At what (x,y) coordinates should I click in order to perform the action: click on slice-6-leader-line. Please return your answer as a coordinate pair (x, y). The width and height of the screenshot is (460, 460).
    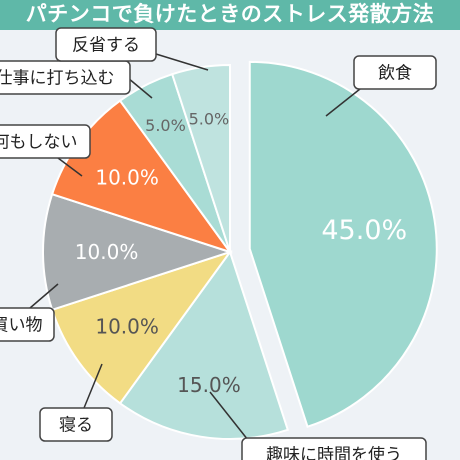
    Looking at the image, I should click on (140, 88).